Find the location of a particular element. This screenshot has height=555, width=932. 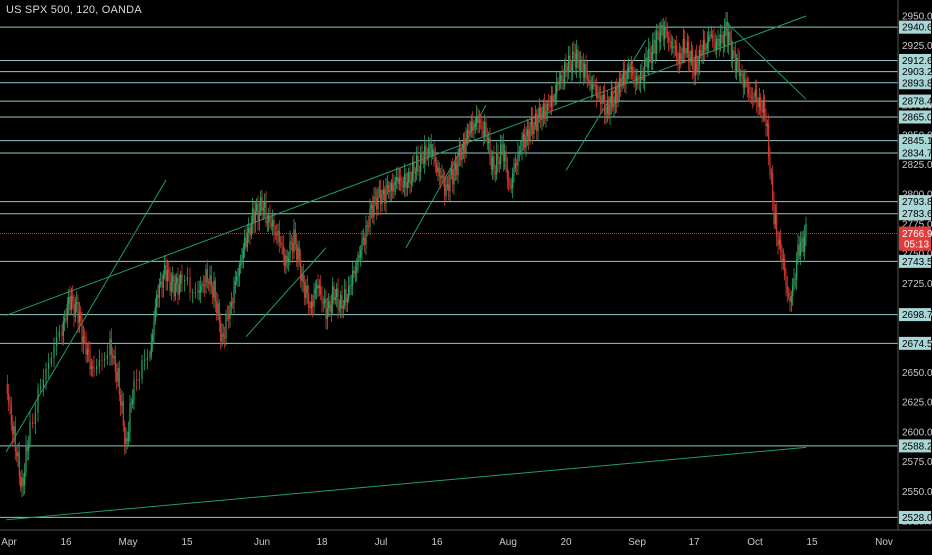

x-tick-label-1: 16 is located at coordinates (66, 542).